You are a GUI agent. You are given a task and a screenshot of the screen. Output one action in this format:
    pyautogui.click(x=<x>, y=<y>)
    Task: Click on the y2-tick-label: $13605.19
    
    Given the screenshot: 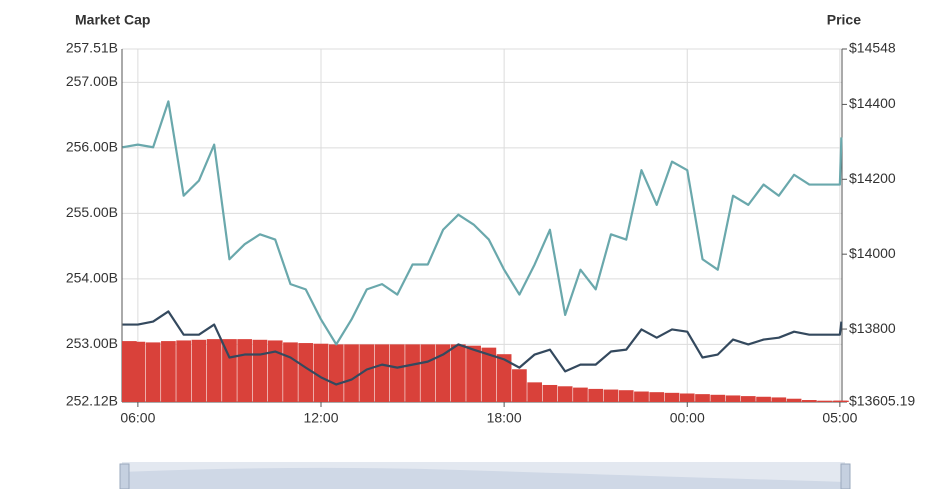 What is the action you would take?
    pyautogui.click(x=882, y=401)
    